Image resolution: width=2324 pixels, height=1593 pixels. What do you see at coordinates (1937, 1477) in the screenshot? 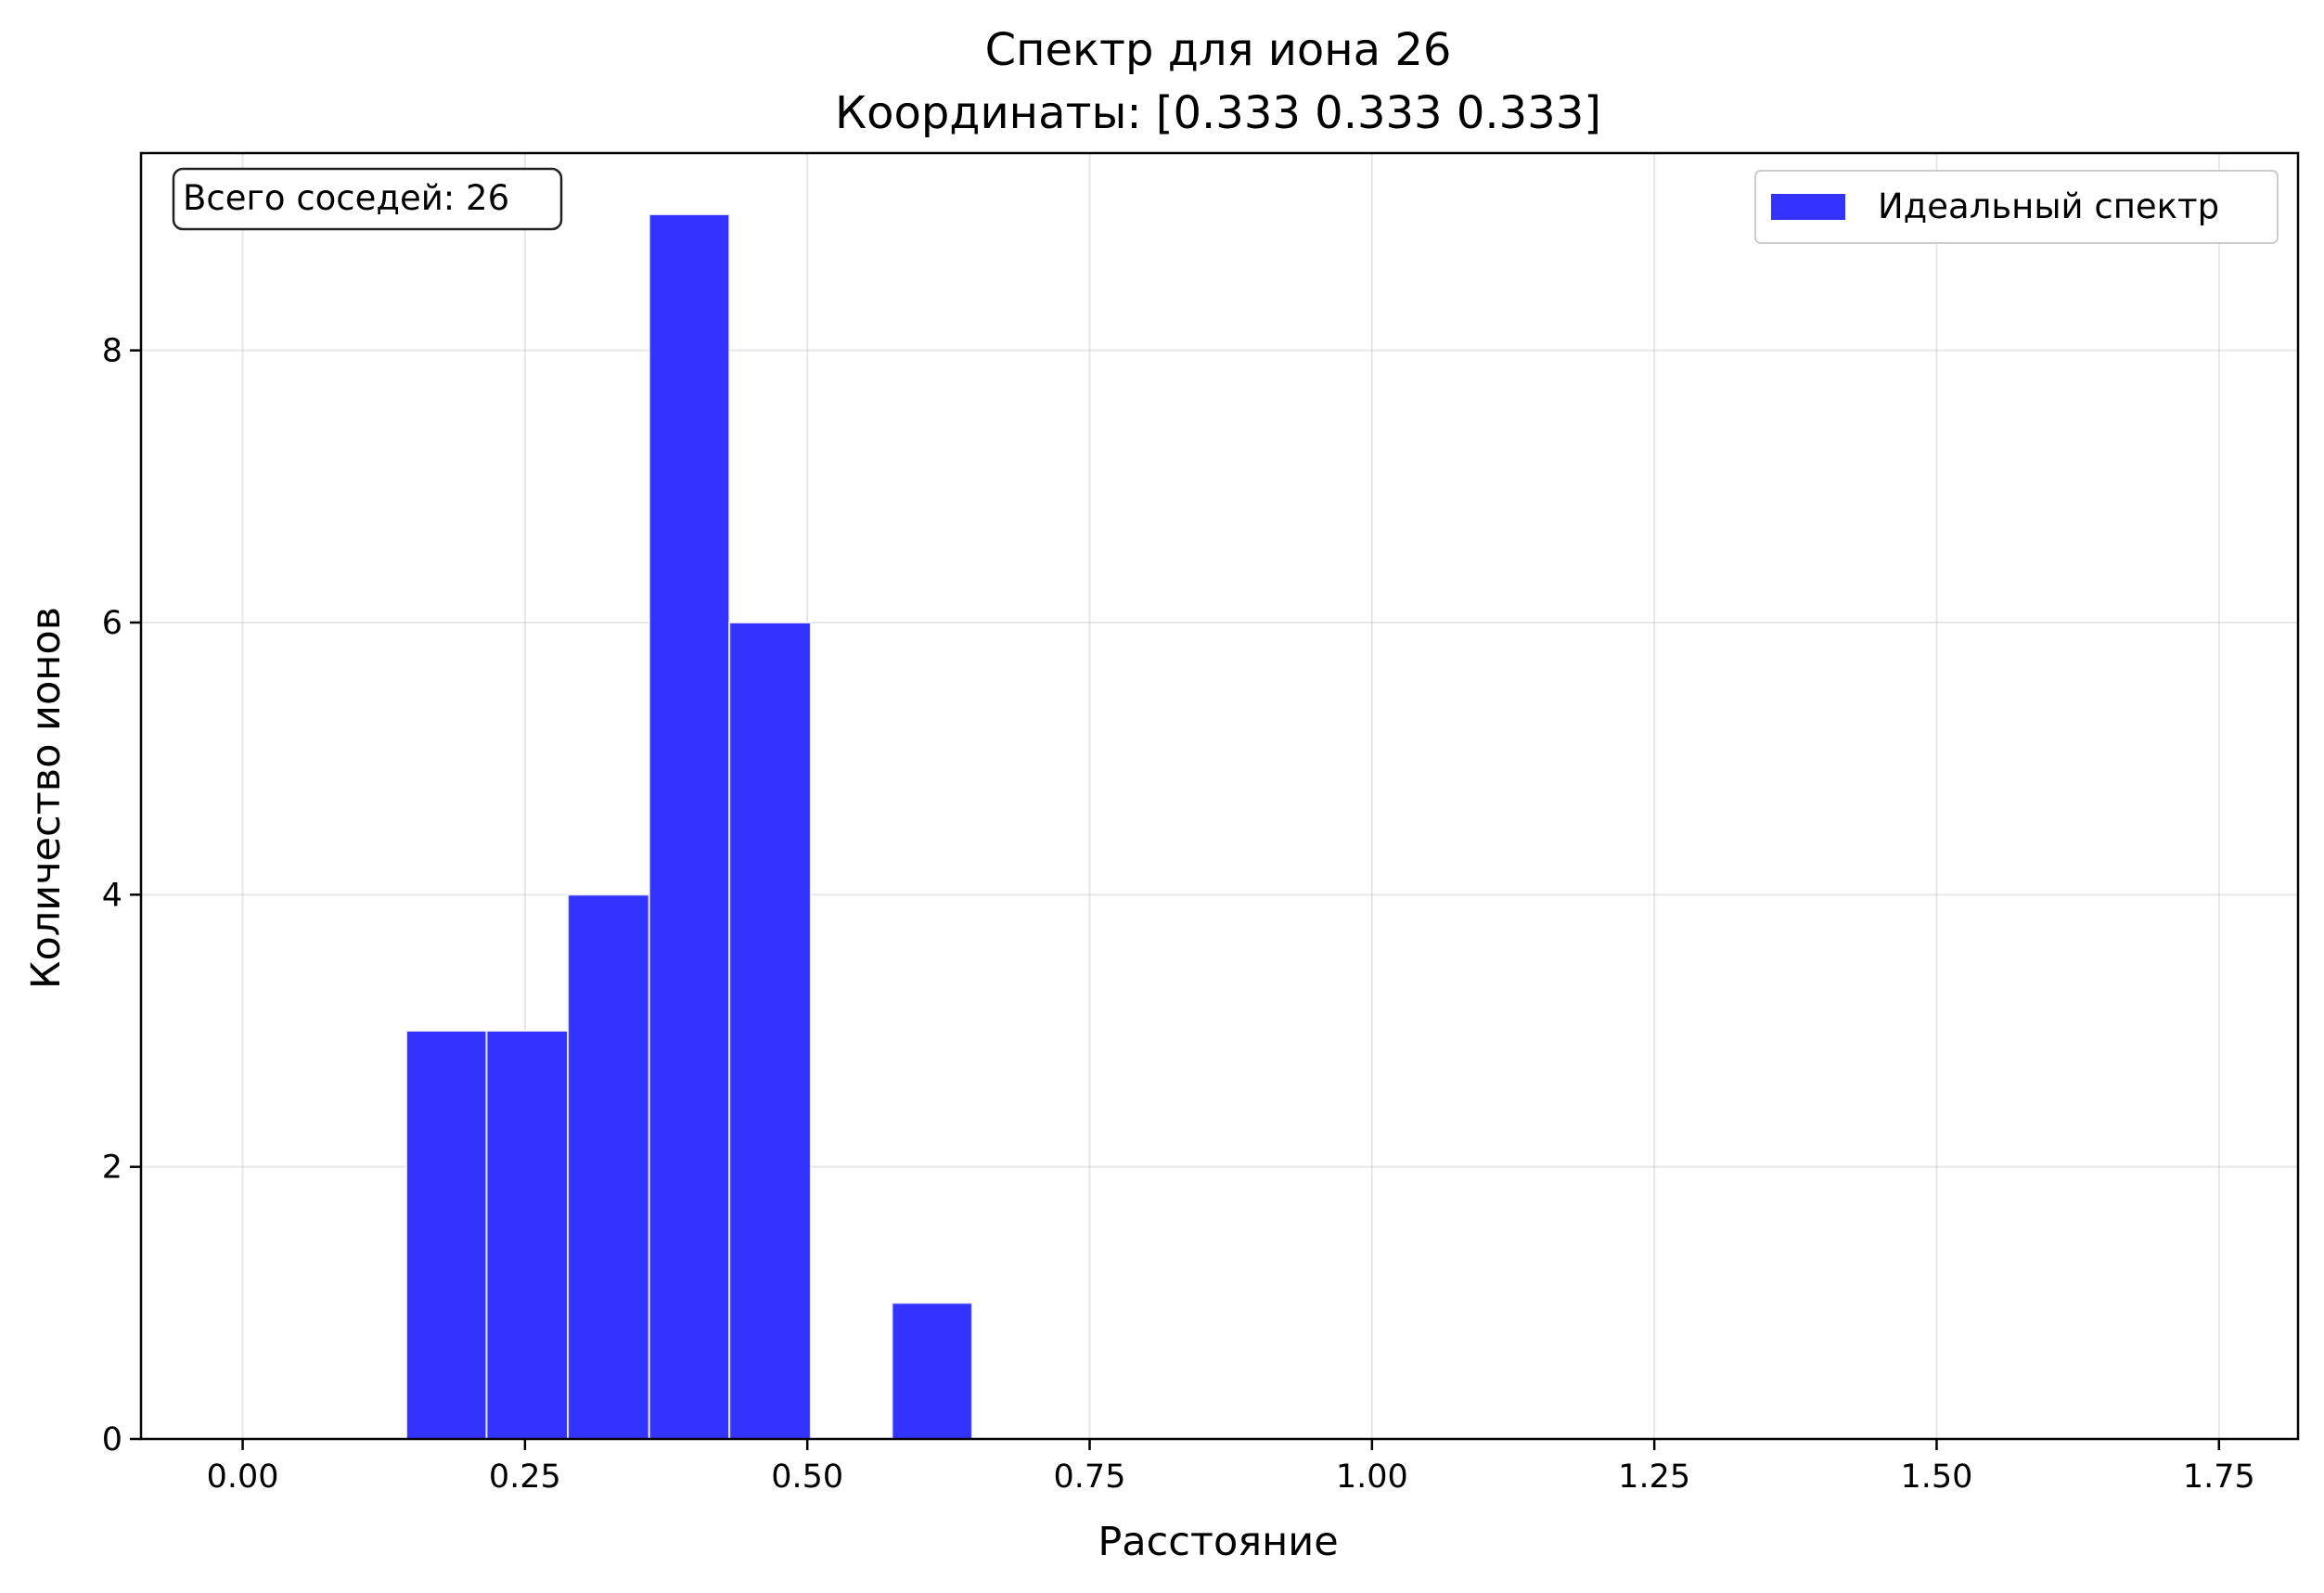
I see `x-tick-label: 1.50` at bounding box center [1937, 1477].